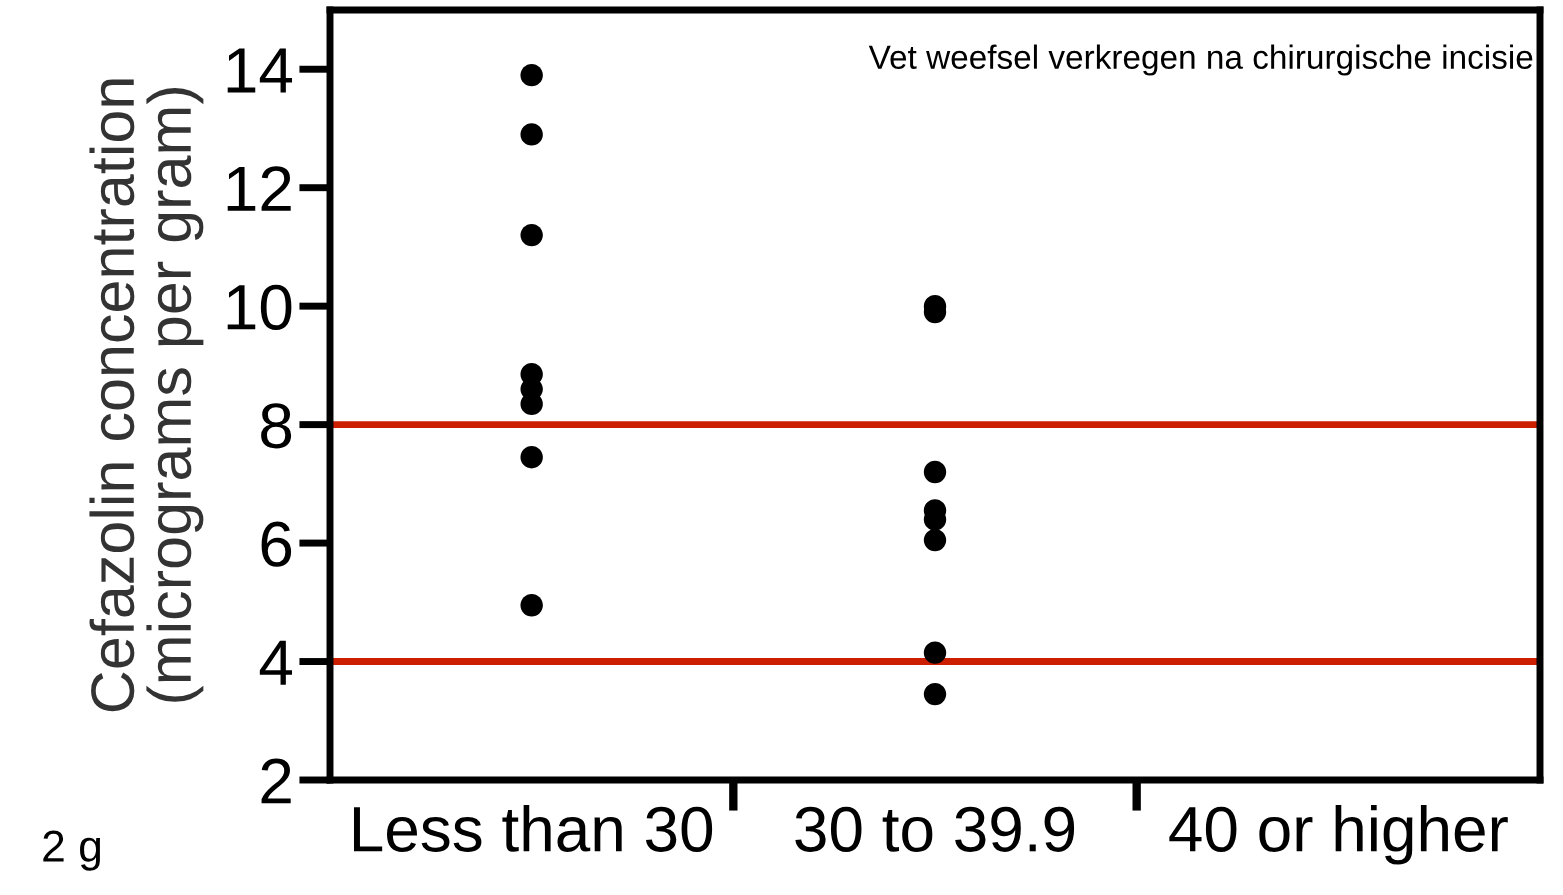 This screenshot has width=1563, height=895. Describe the element at coordinates (533, 828) in the screenshot. I see `x-tick-label: Less than 30` at that location.